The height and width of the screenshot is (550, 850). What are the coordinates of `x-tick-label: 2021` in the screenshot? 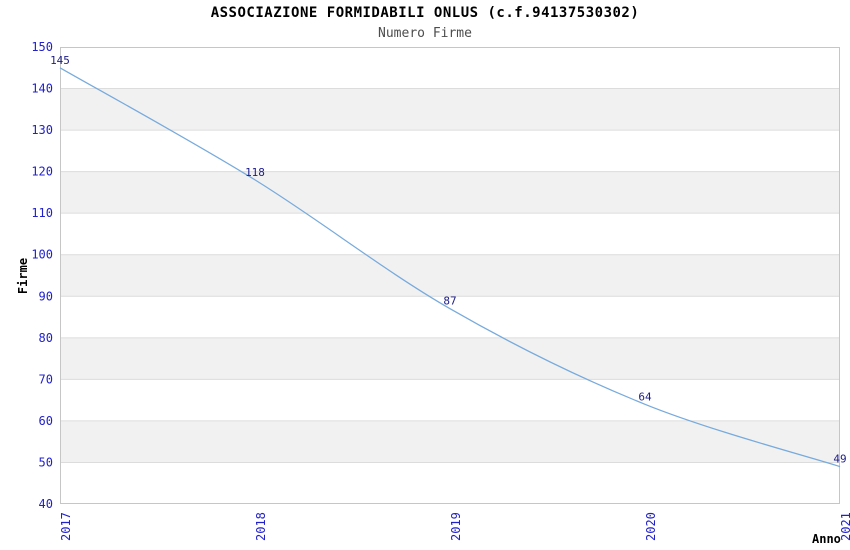 It's located at (844, 526).